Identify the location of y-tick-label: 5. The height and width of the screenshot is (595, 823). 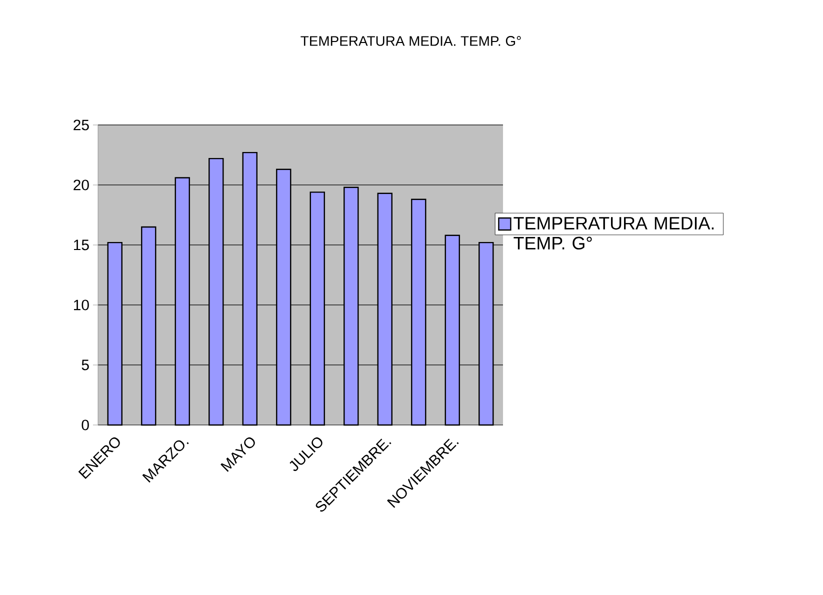
(85, 365).